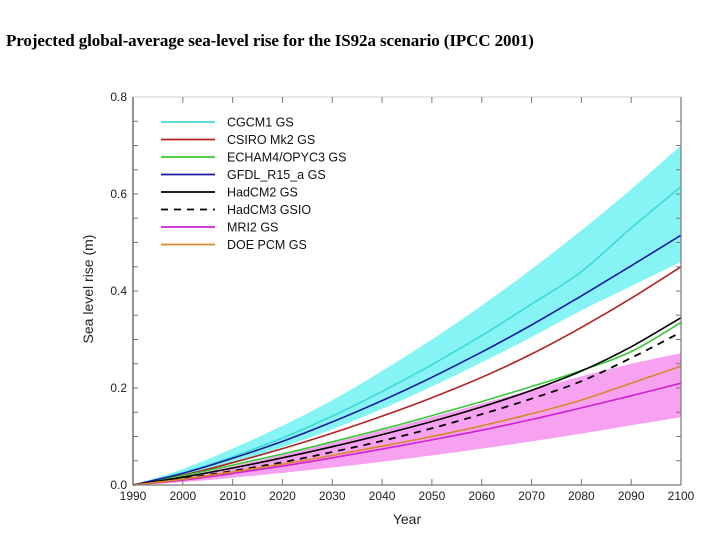  I want to click on x-tick-label: 2050, so click(432, 496).